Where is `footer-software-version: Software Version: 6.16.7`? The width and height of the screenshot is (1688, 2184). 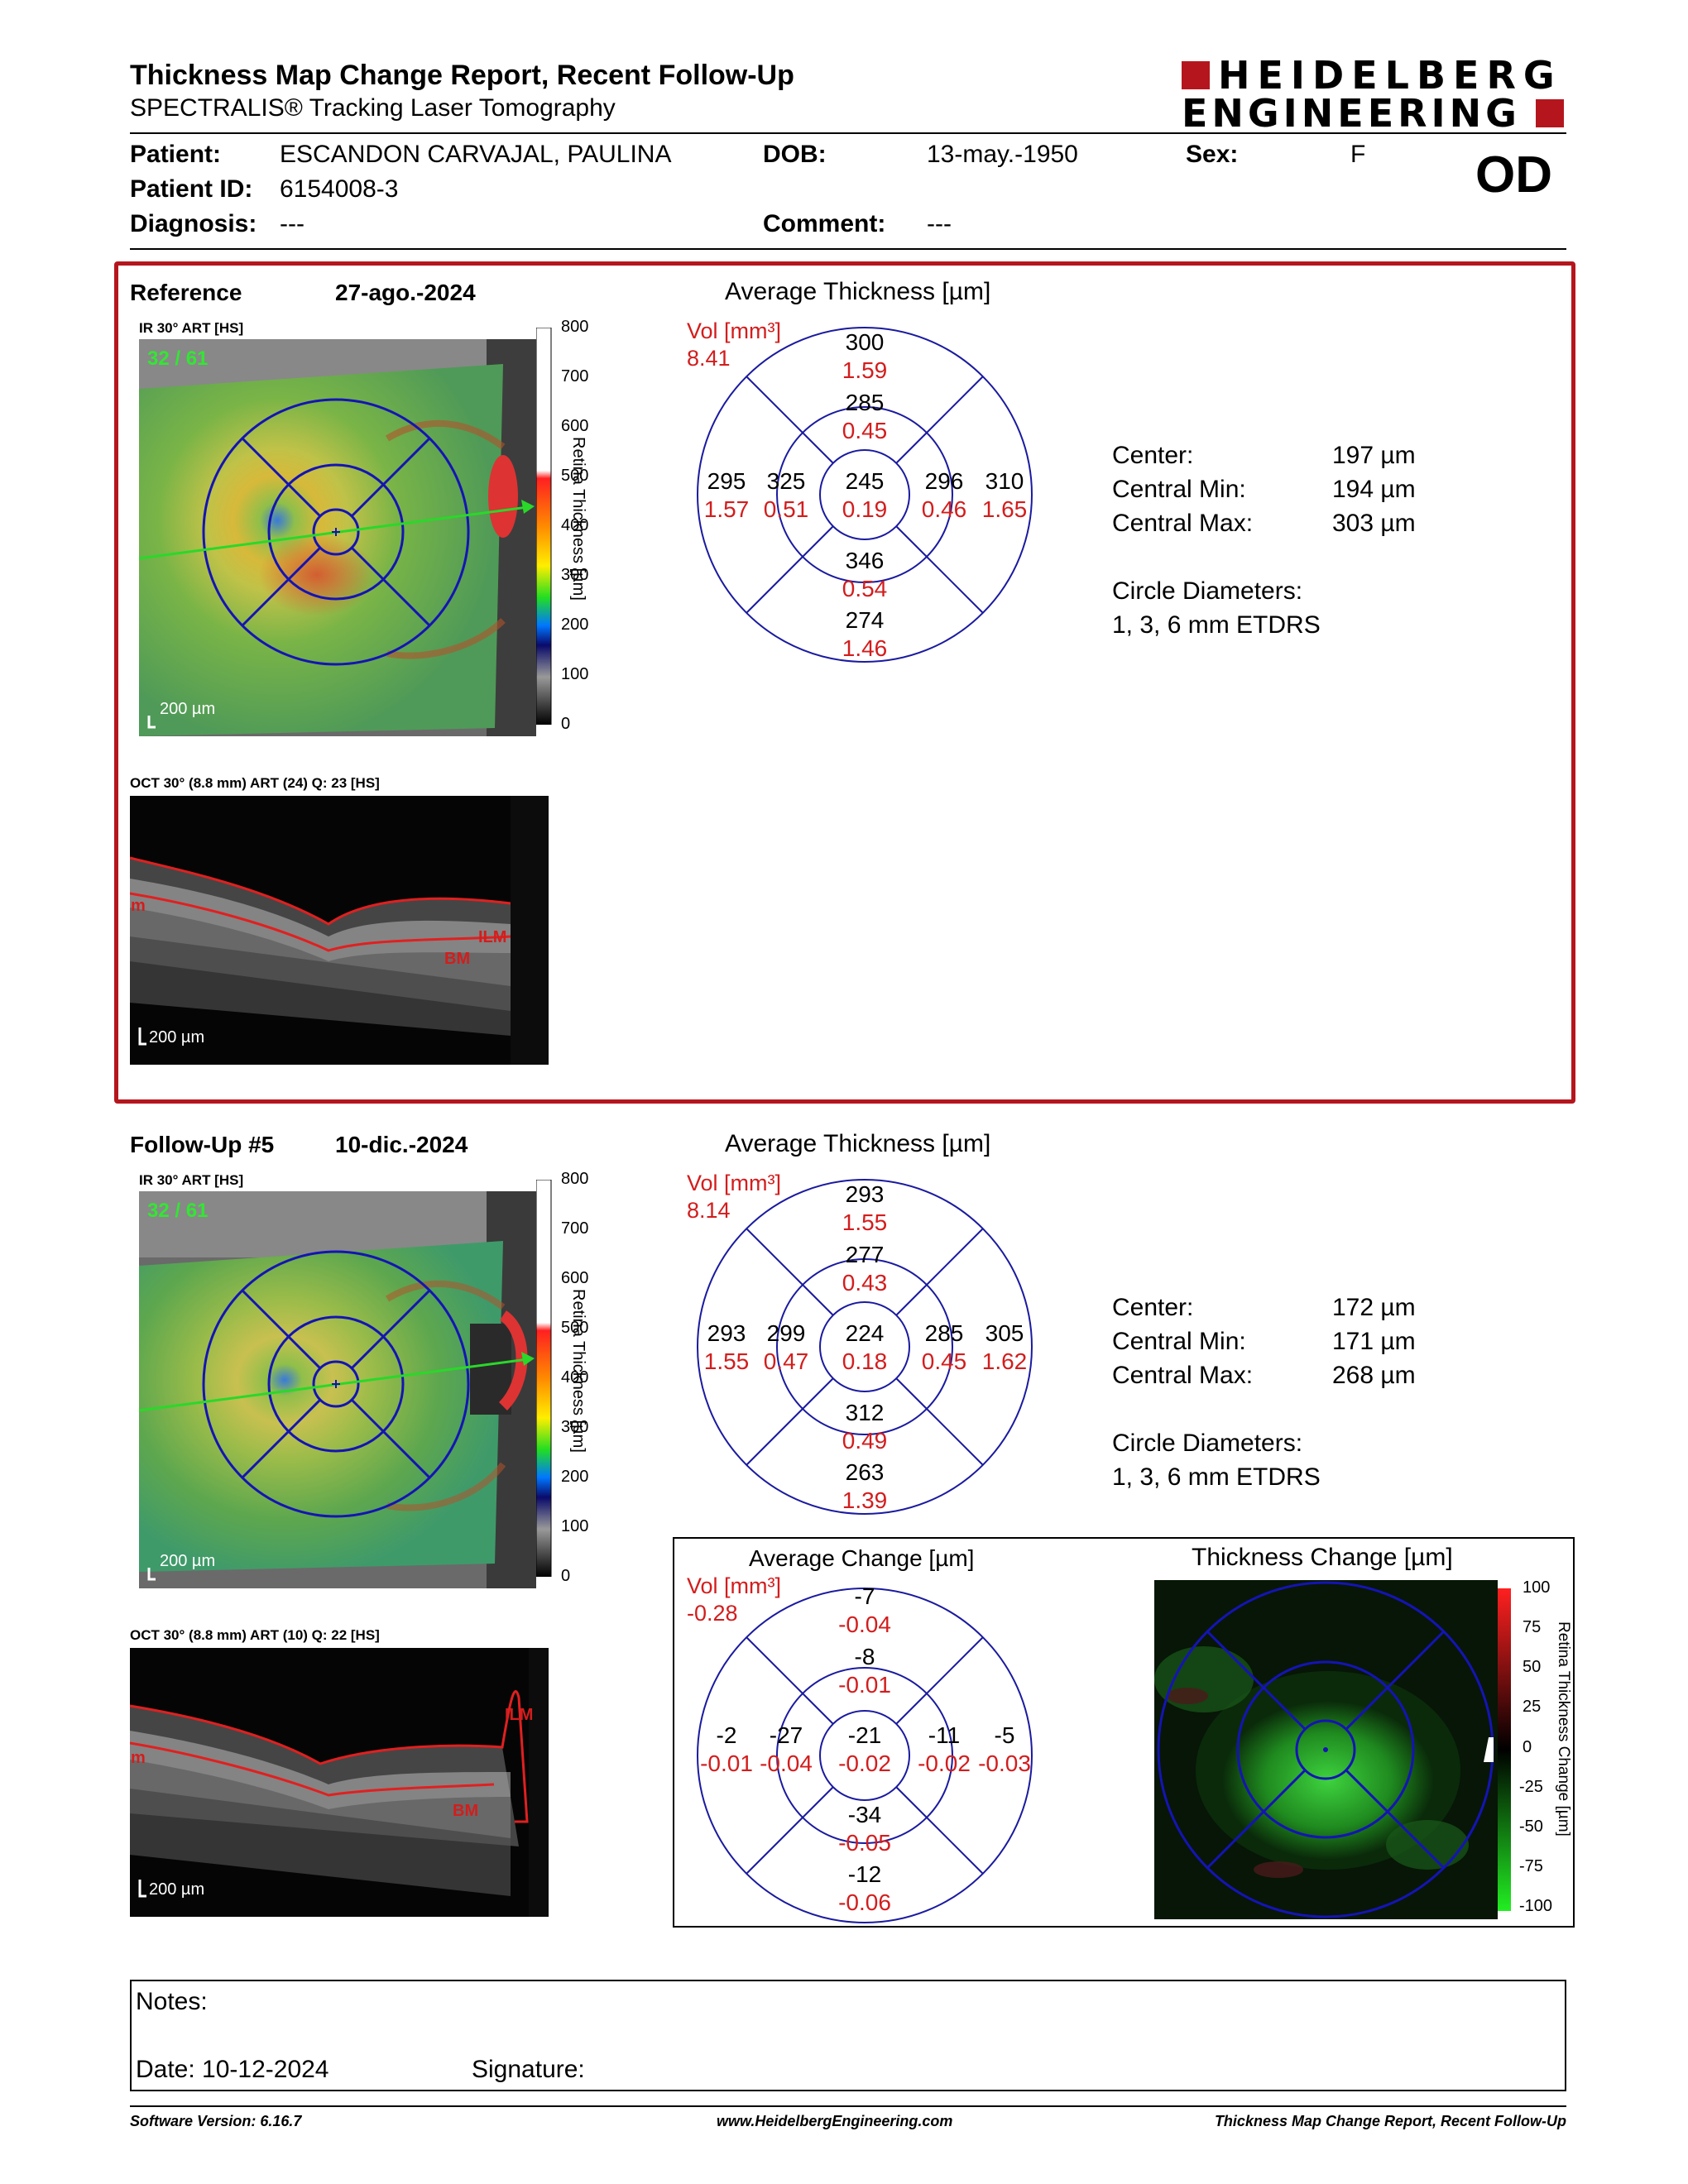 footer-software-version: Software Version: 6.16.7 is located at coordinates (216, 2121).